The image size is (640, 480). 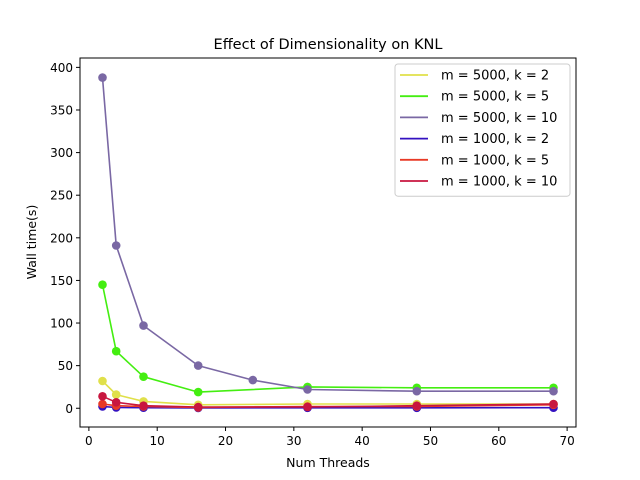 What do you see at coordinates (498, 441) in the screenshot?
I see `x-tick-label: 60` at bounding box center [498, 441].